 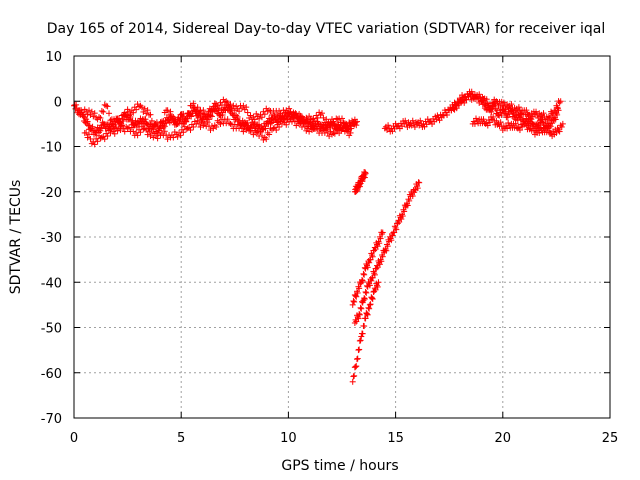 What do you see at coordinates (51, 193) in the screenshot?
I see `y-tick-label: -20` at bounding box center [51, 193].